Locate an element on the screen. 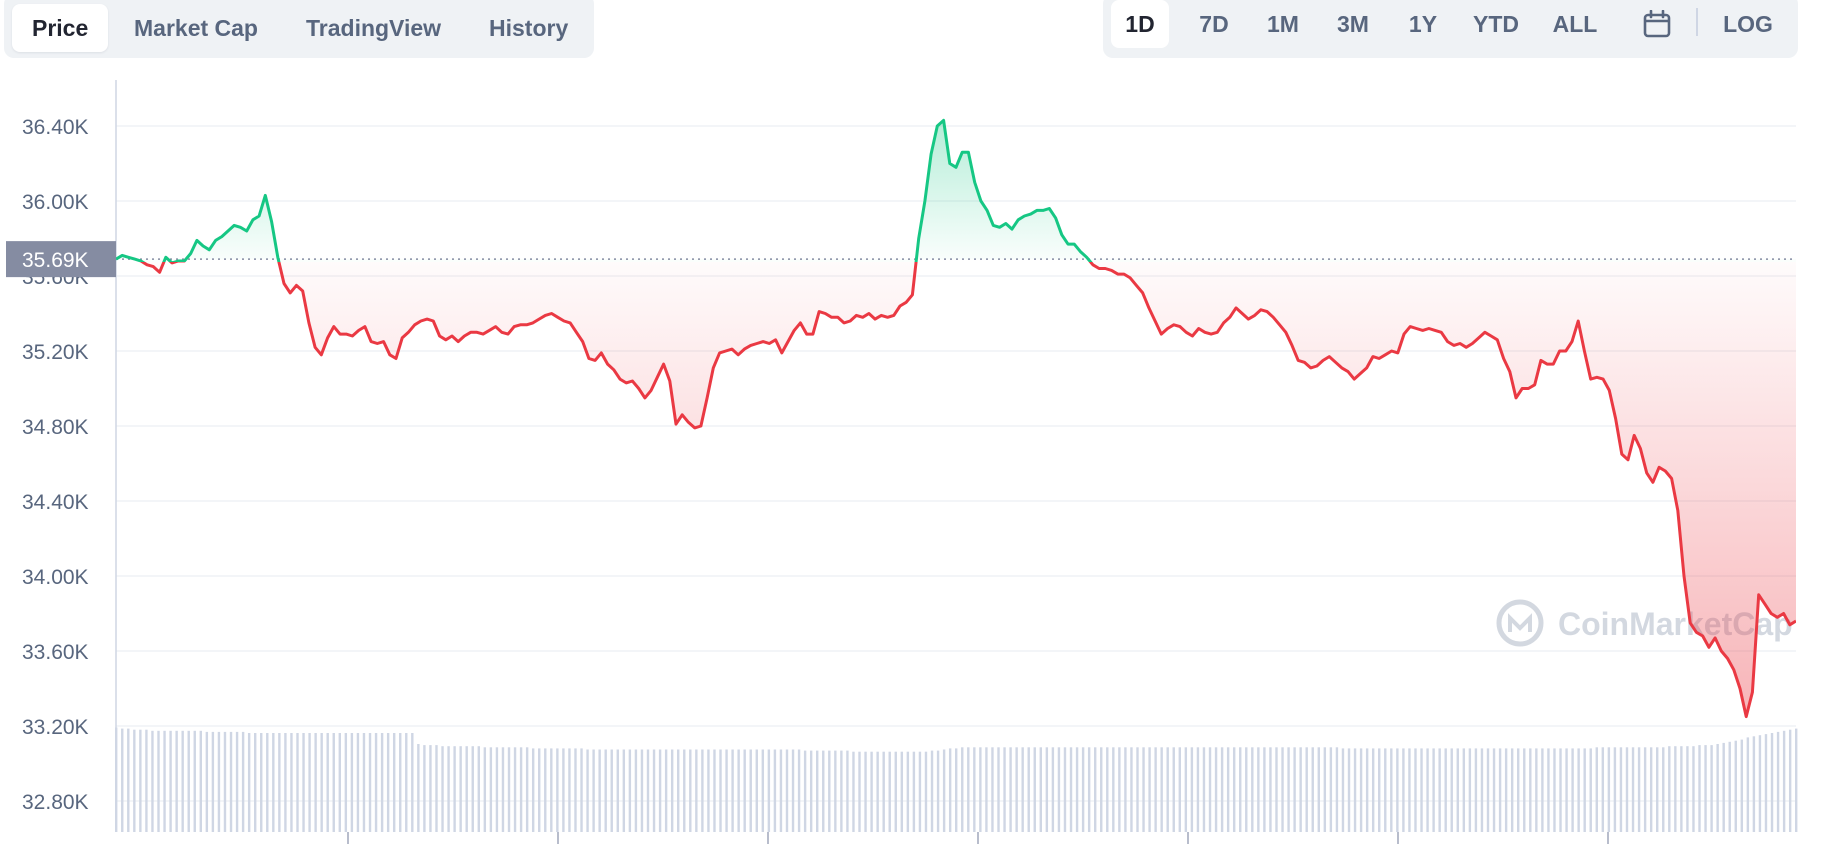  range-ytd: YTD is located at coordinates (1496, 24).